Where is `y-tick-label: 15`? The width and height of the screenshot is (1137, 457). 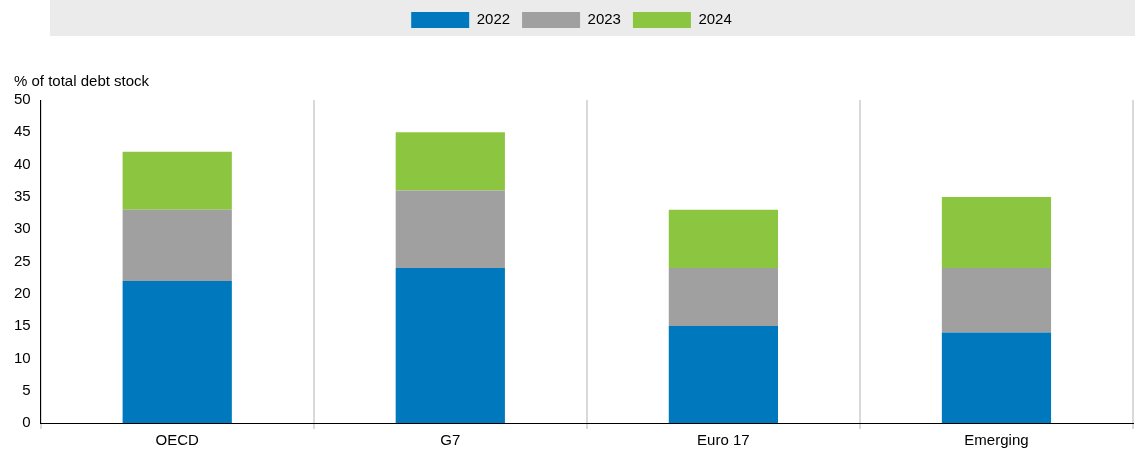 y-tick-label: 15 is located at coordinates (22, 325).